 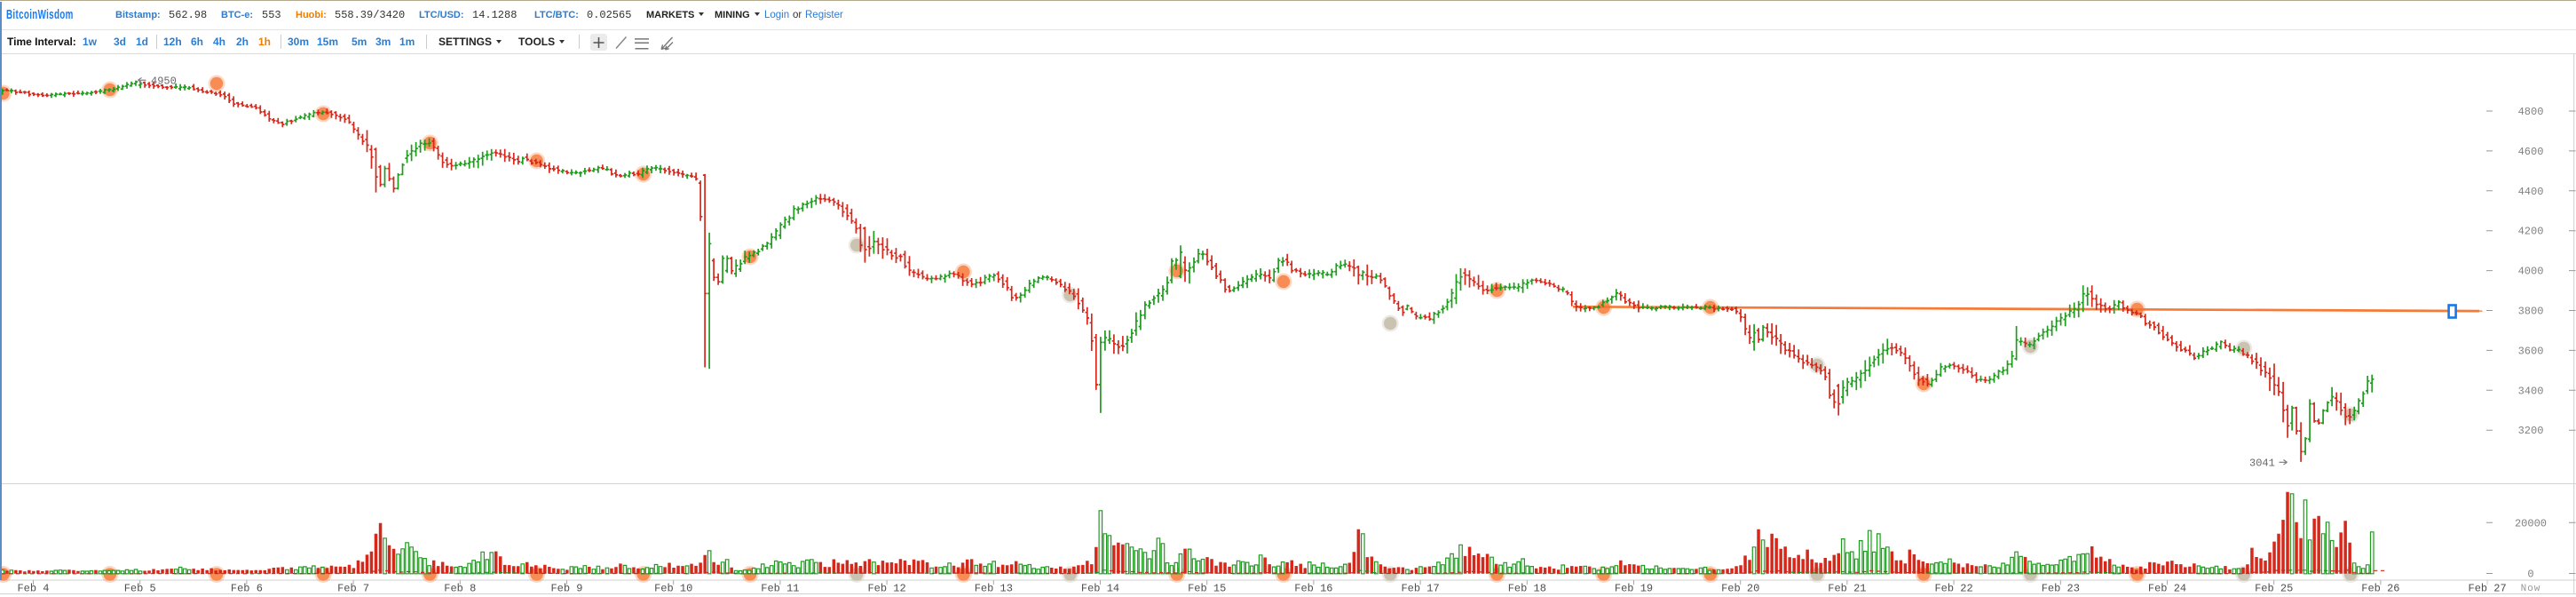 I want to click on svg-text: Feb 4, so click(x=33, y=589).